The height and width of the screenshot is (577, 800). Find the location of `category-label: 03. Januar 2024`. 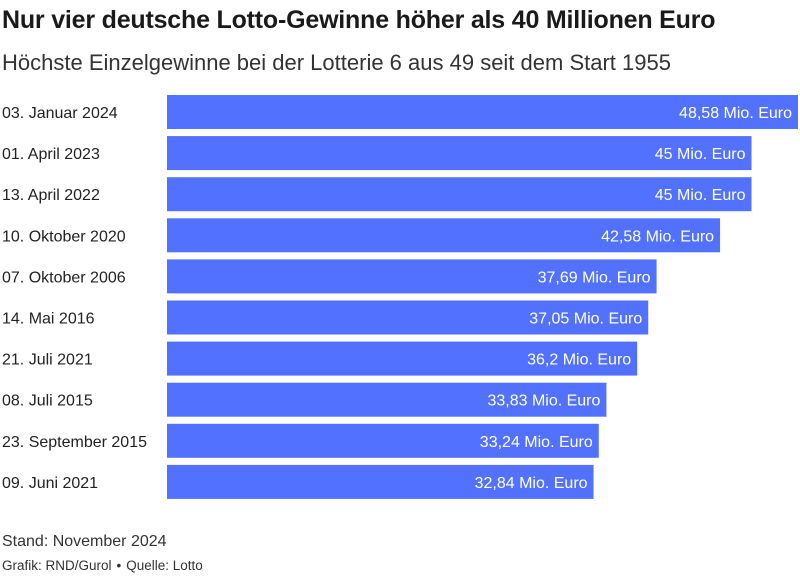

category-label: 03. Januar 2024 is located at coordinates (60, 113).